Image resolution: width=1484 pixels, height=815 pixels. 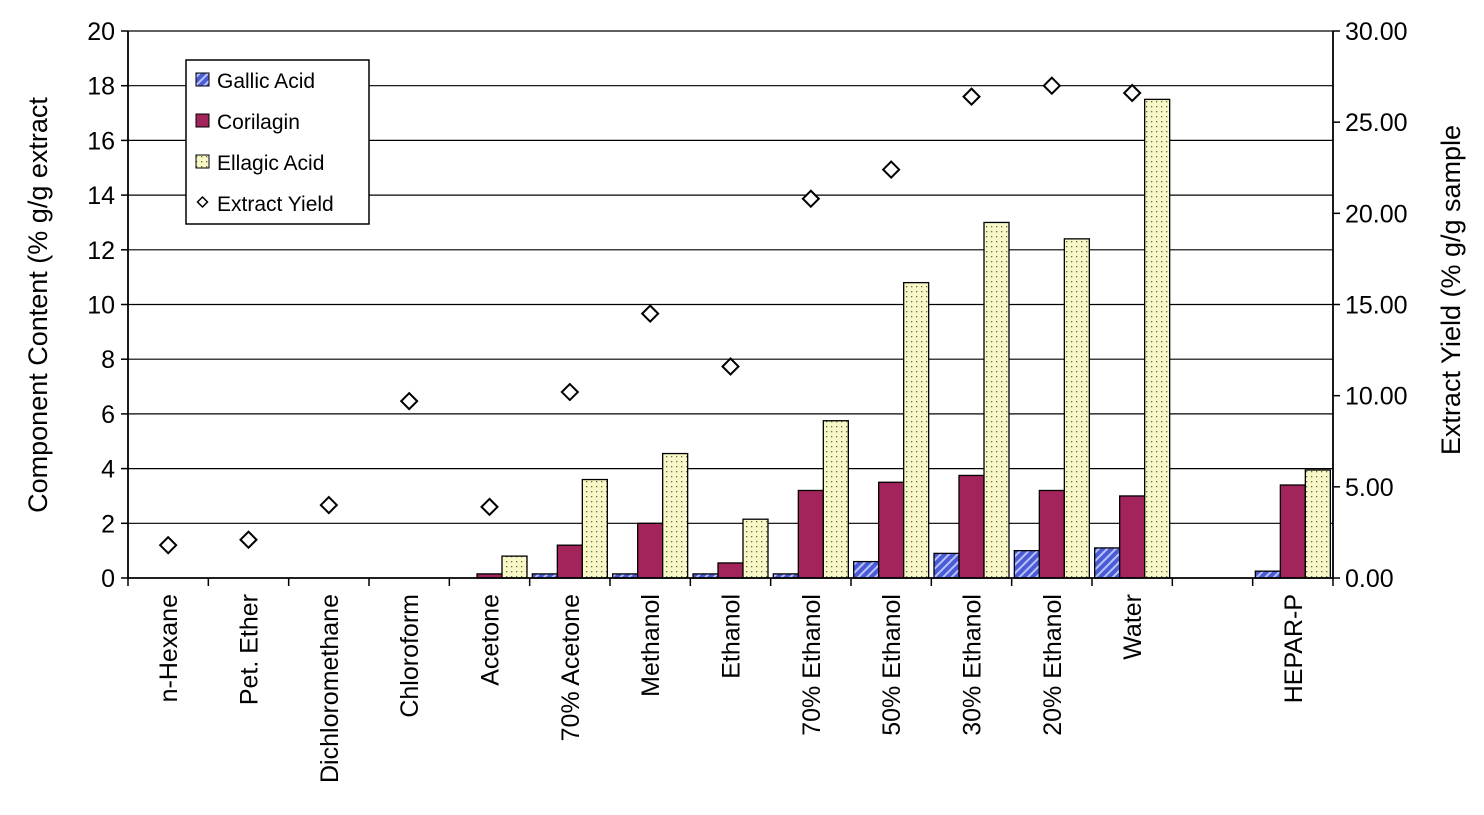 I want to click on y2-axis-label: Extract Yield (% g/g sample, so click(x=1451, y=290).